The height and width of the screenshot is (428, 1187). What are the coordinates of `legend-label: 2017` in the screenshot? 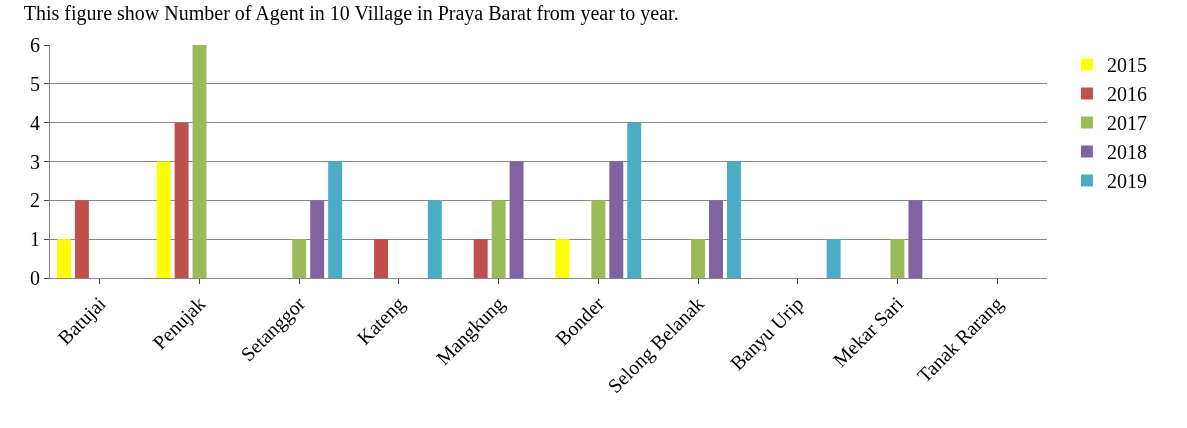 It's located at (1126, 123).